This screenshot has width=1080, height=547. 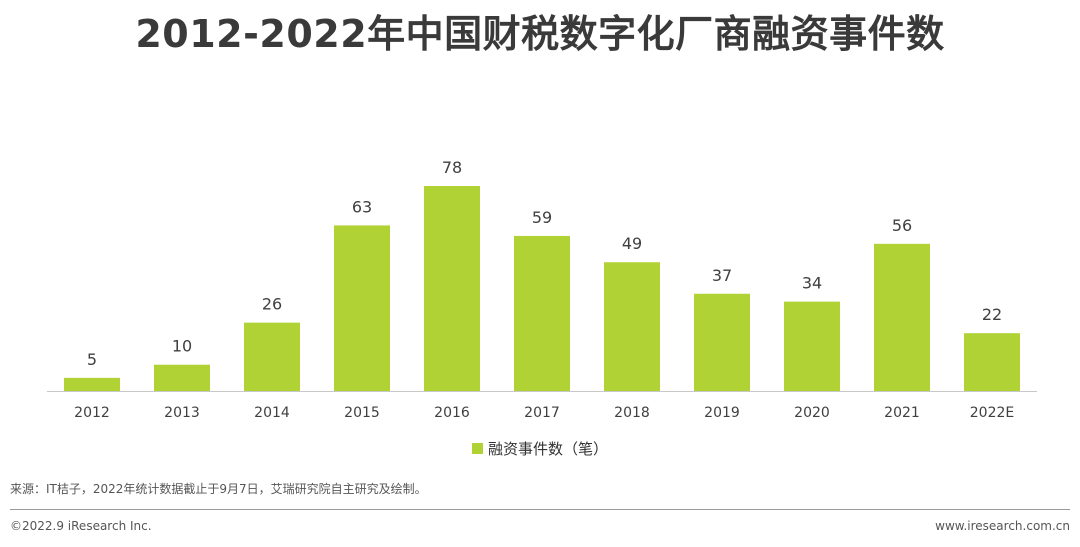 I want to click on legend-label: 融资事件数（笔）, so click(x=547, y=449).